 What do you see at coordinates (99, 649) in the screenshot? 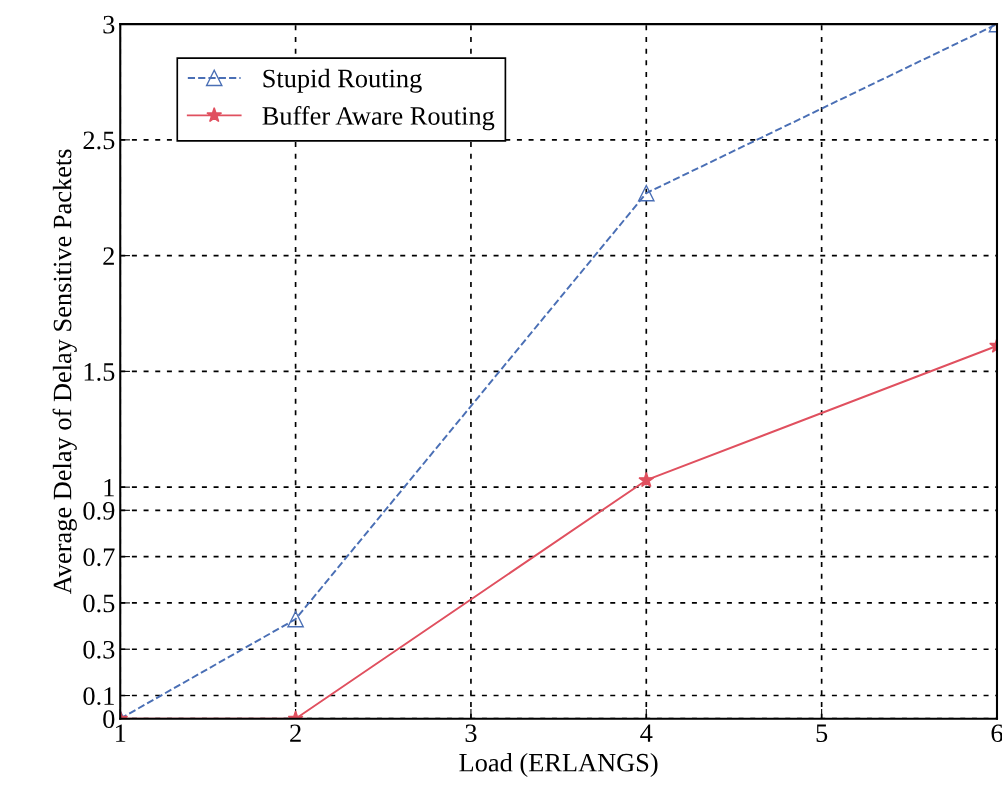
I see `y-tick-label: 0.3` at bounding box center [99, 649].